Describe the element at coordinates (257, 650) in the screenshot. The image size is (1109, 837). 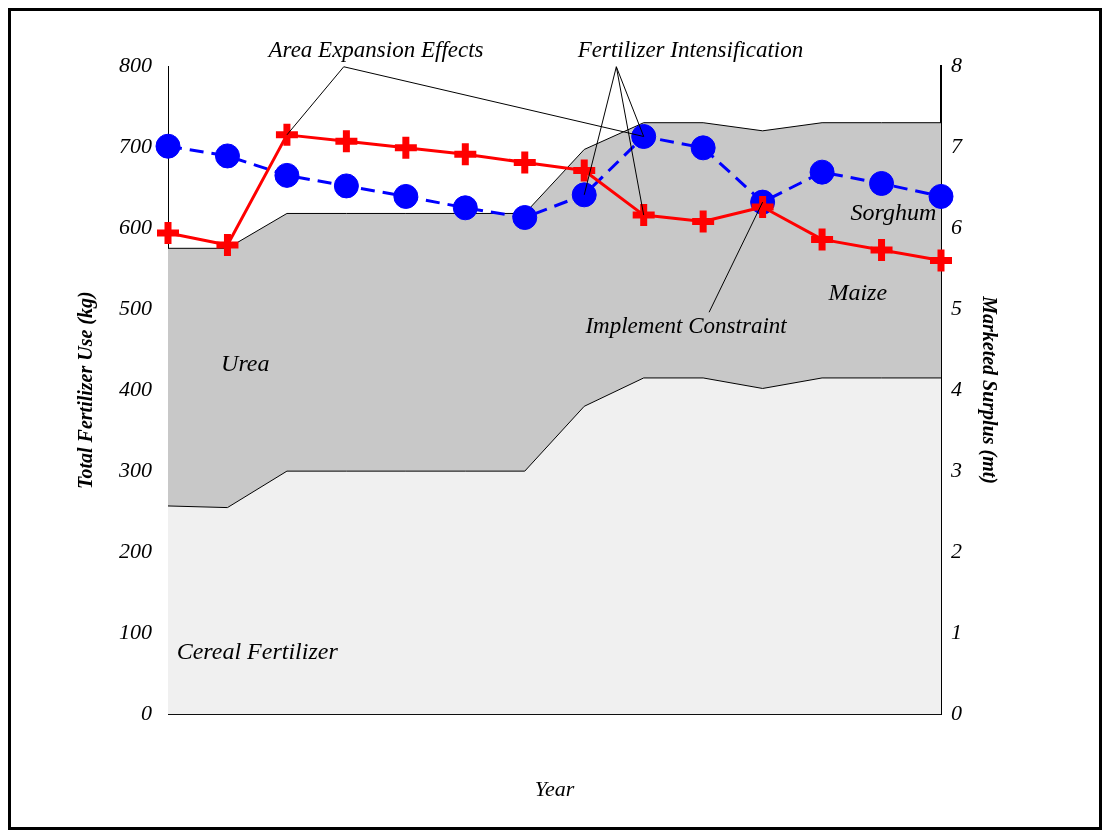
I see `series-label: Cereal Fertilizer` at that location.